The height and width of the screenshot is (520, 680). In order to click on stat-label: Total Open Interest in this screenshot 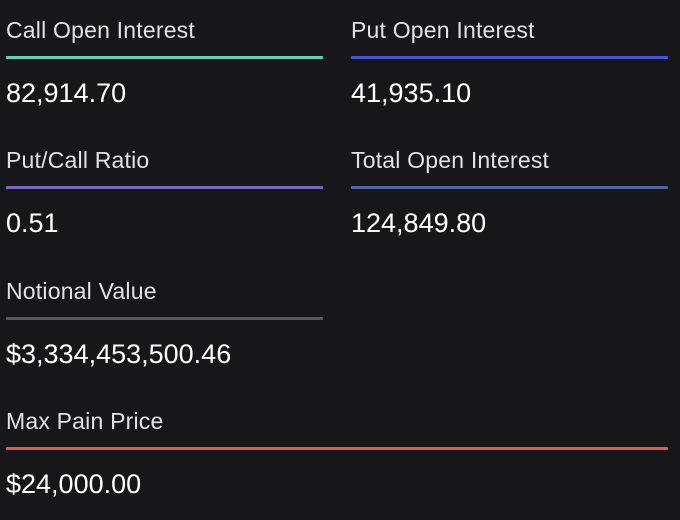, I will do `click(450, 160)`.